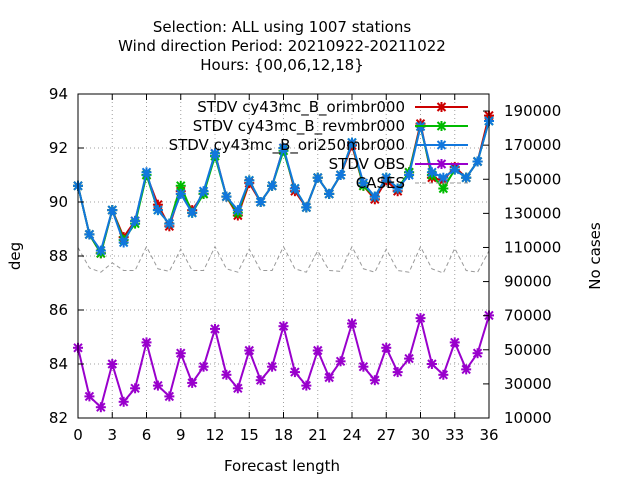  I want to click on x-tick-label: 24, so click(351, 435).